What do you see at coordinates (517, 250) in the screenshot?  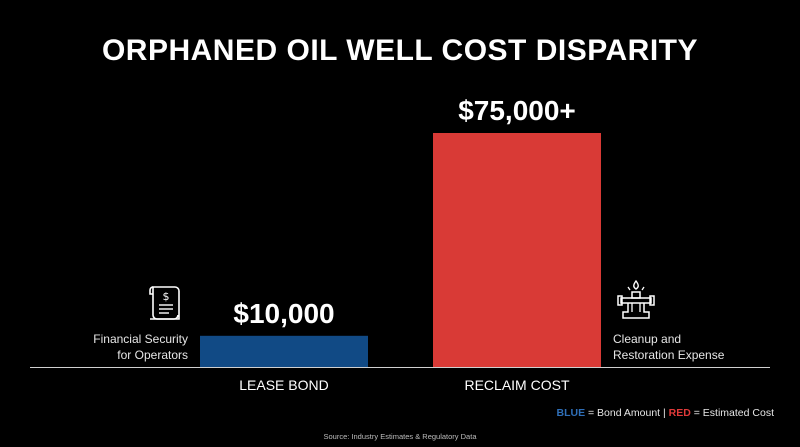 I see `bar-reclaim-cost` at bounding box center [517, 250].